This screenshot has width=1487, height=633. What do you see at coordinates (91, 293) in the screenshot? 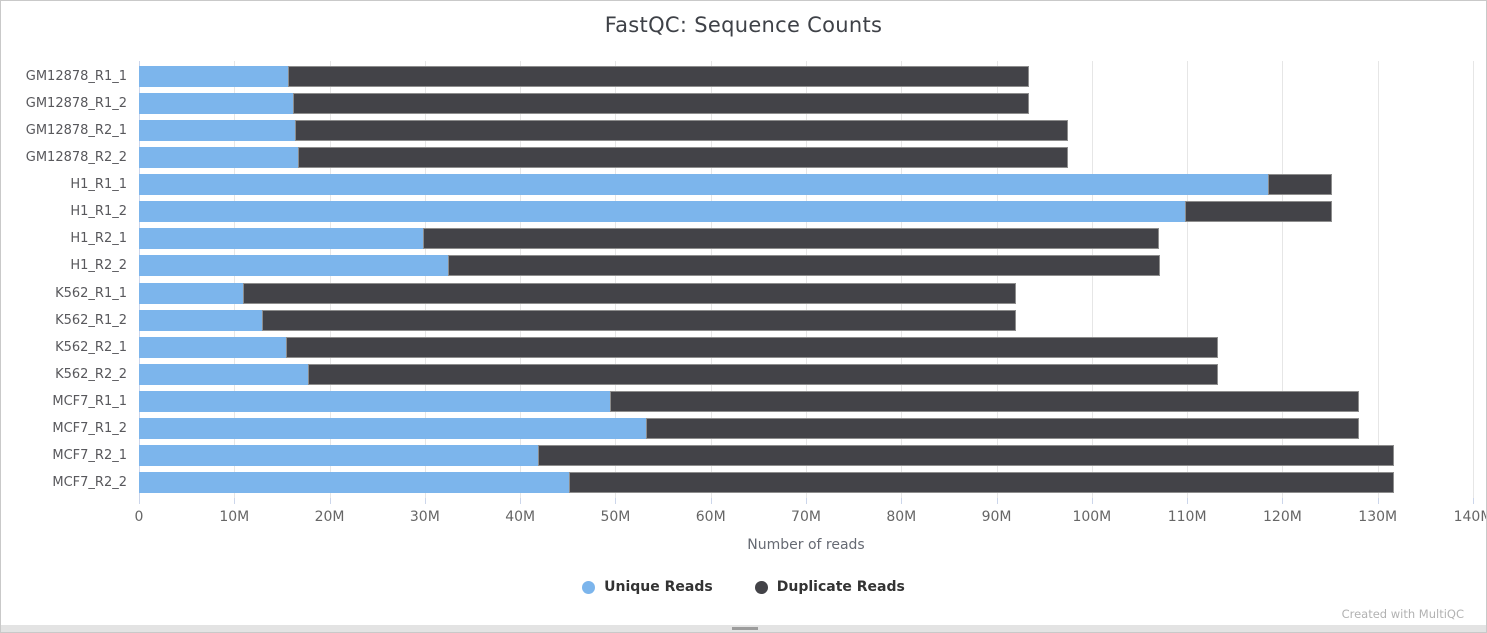
I see `y-axis-label: K562_R1_1` at bounding box center [91, 293].